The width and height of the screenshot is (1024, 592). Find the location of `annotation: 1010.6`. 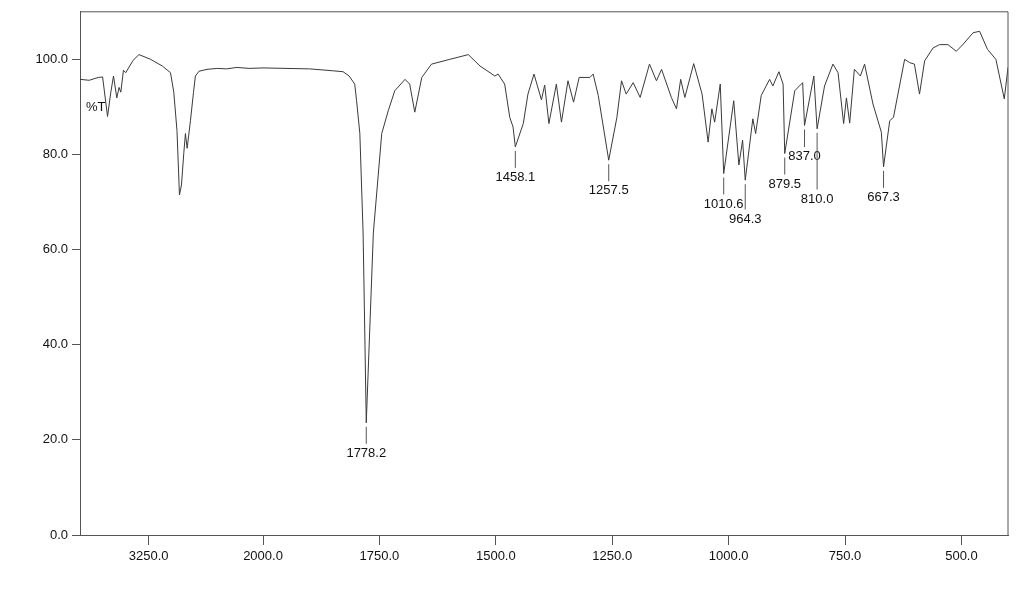

annotation: 1010.6 is located at coordinates (723, 203).